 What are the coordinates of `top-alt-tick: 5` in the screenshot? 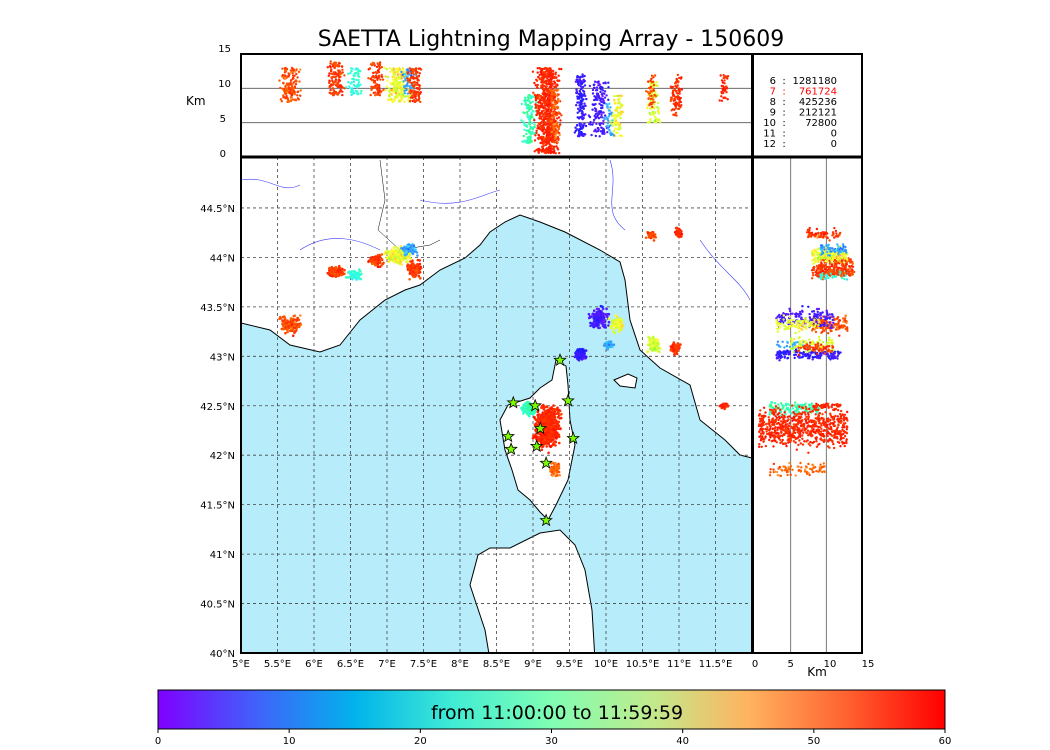 It's located at (223, 119).